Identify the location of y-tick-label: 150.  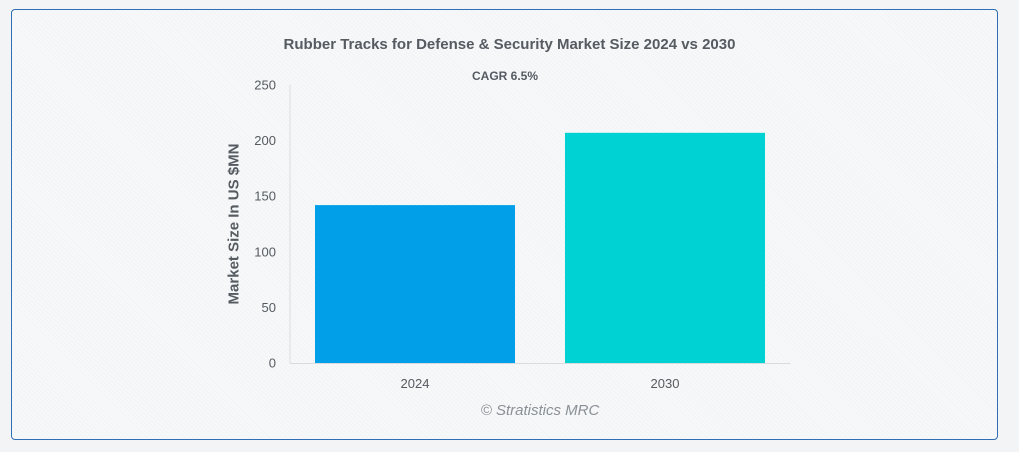
(265, 196).